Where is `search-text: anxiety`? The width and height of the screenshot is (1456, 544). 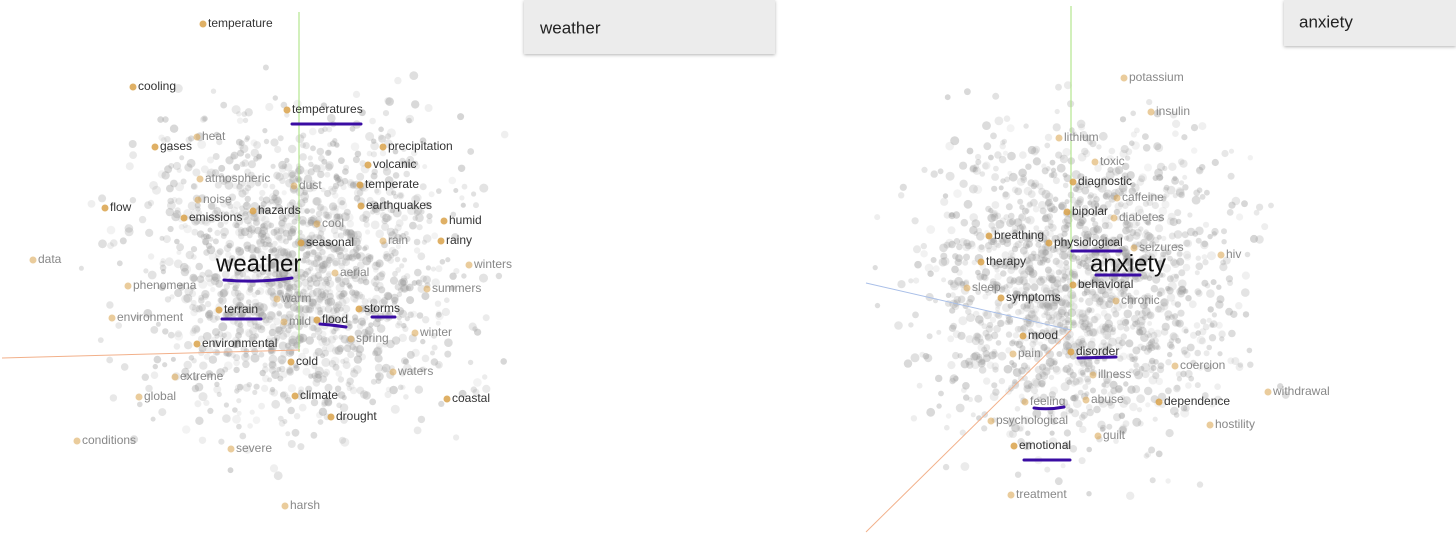
search-text: anxiety is located at coordinates (1326, 21).